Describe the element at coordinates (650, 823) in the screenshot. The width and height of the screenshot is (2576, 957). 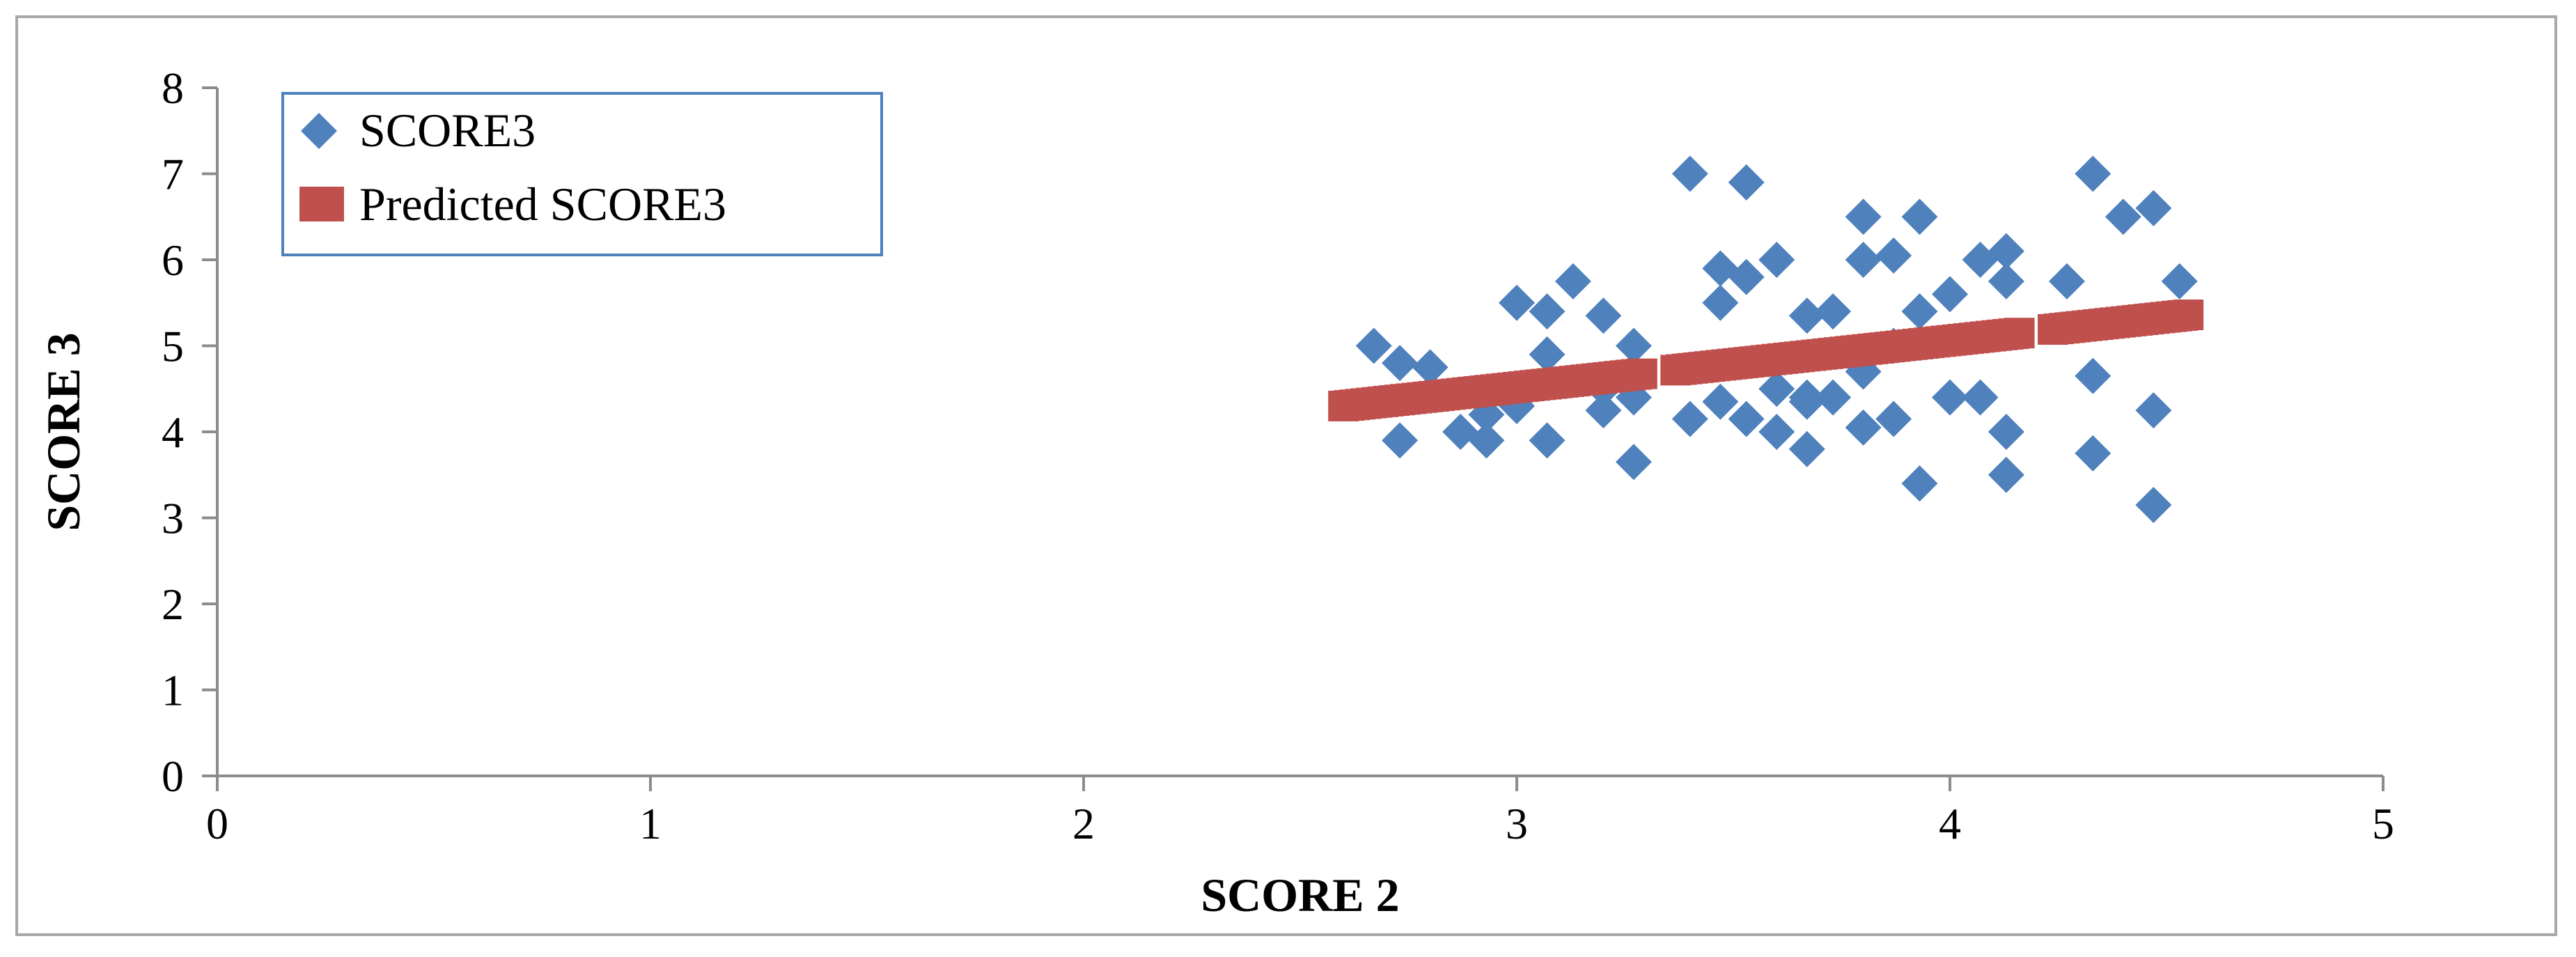
I see `x-tick-label: 1` at that location.